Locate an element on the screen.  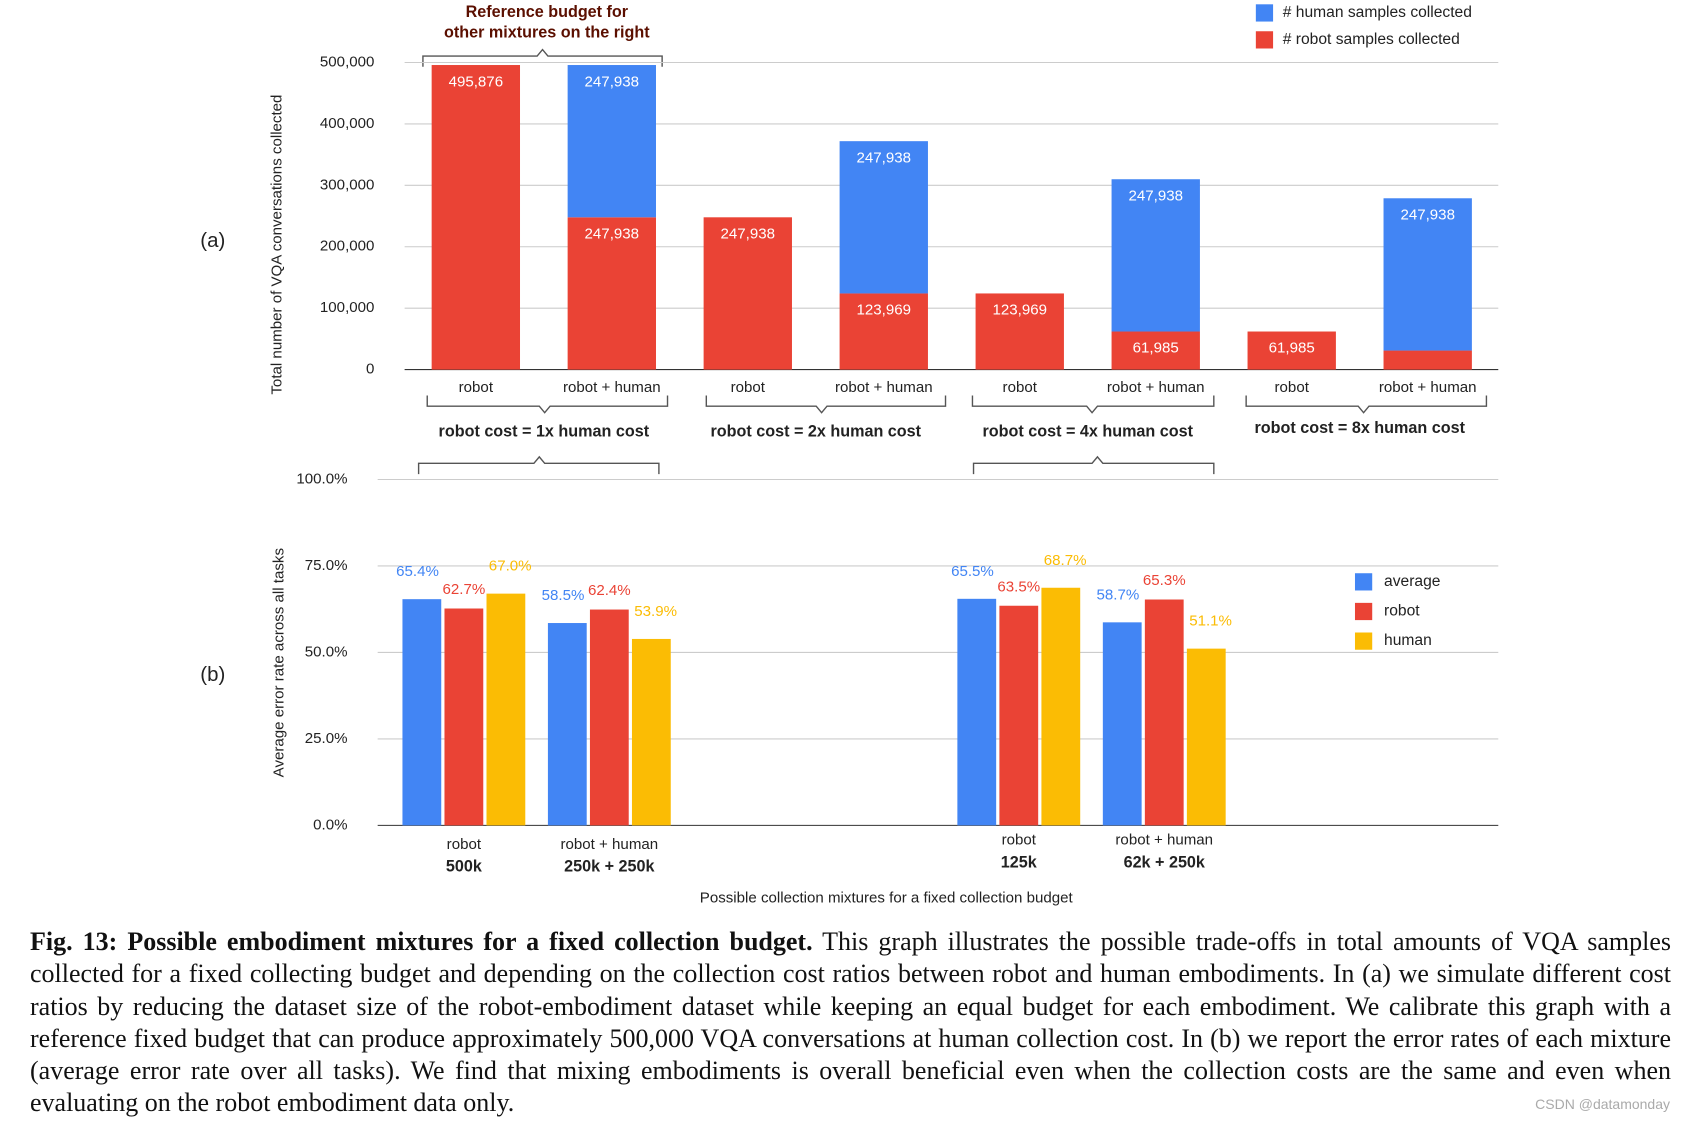
legend-label: # human samples collected is located at coordinates (1377, 12).